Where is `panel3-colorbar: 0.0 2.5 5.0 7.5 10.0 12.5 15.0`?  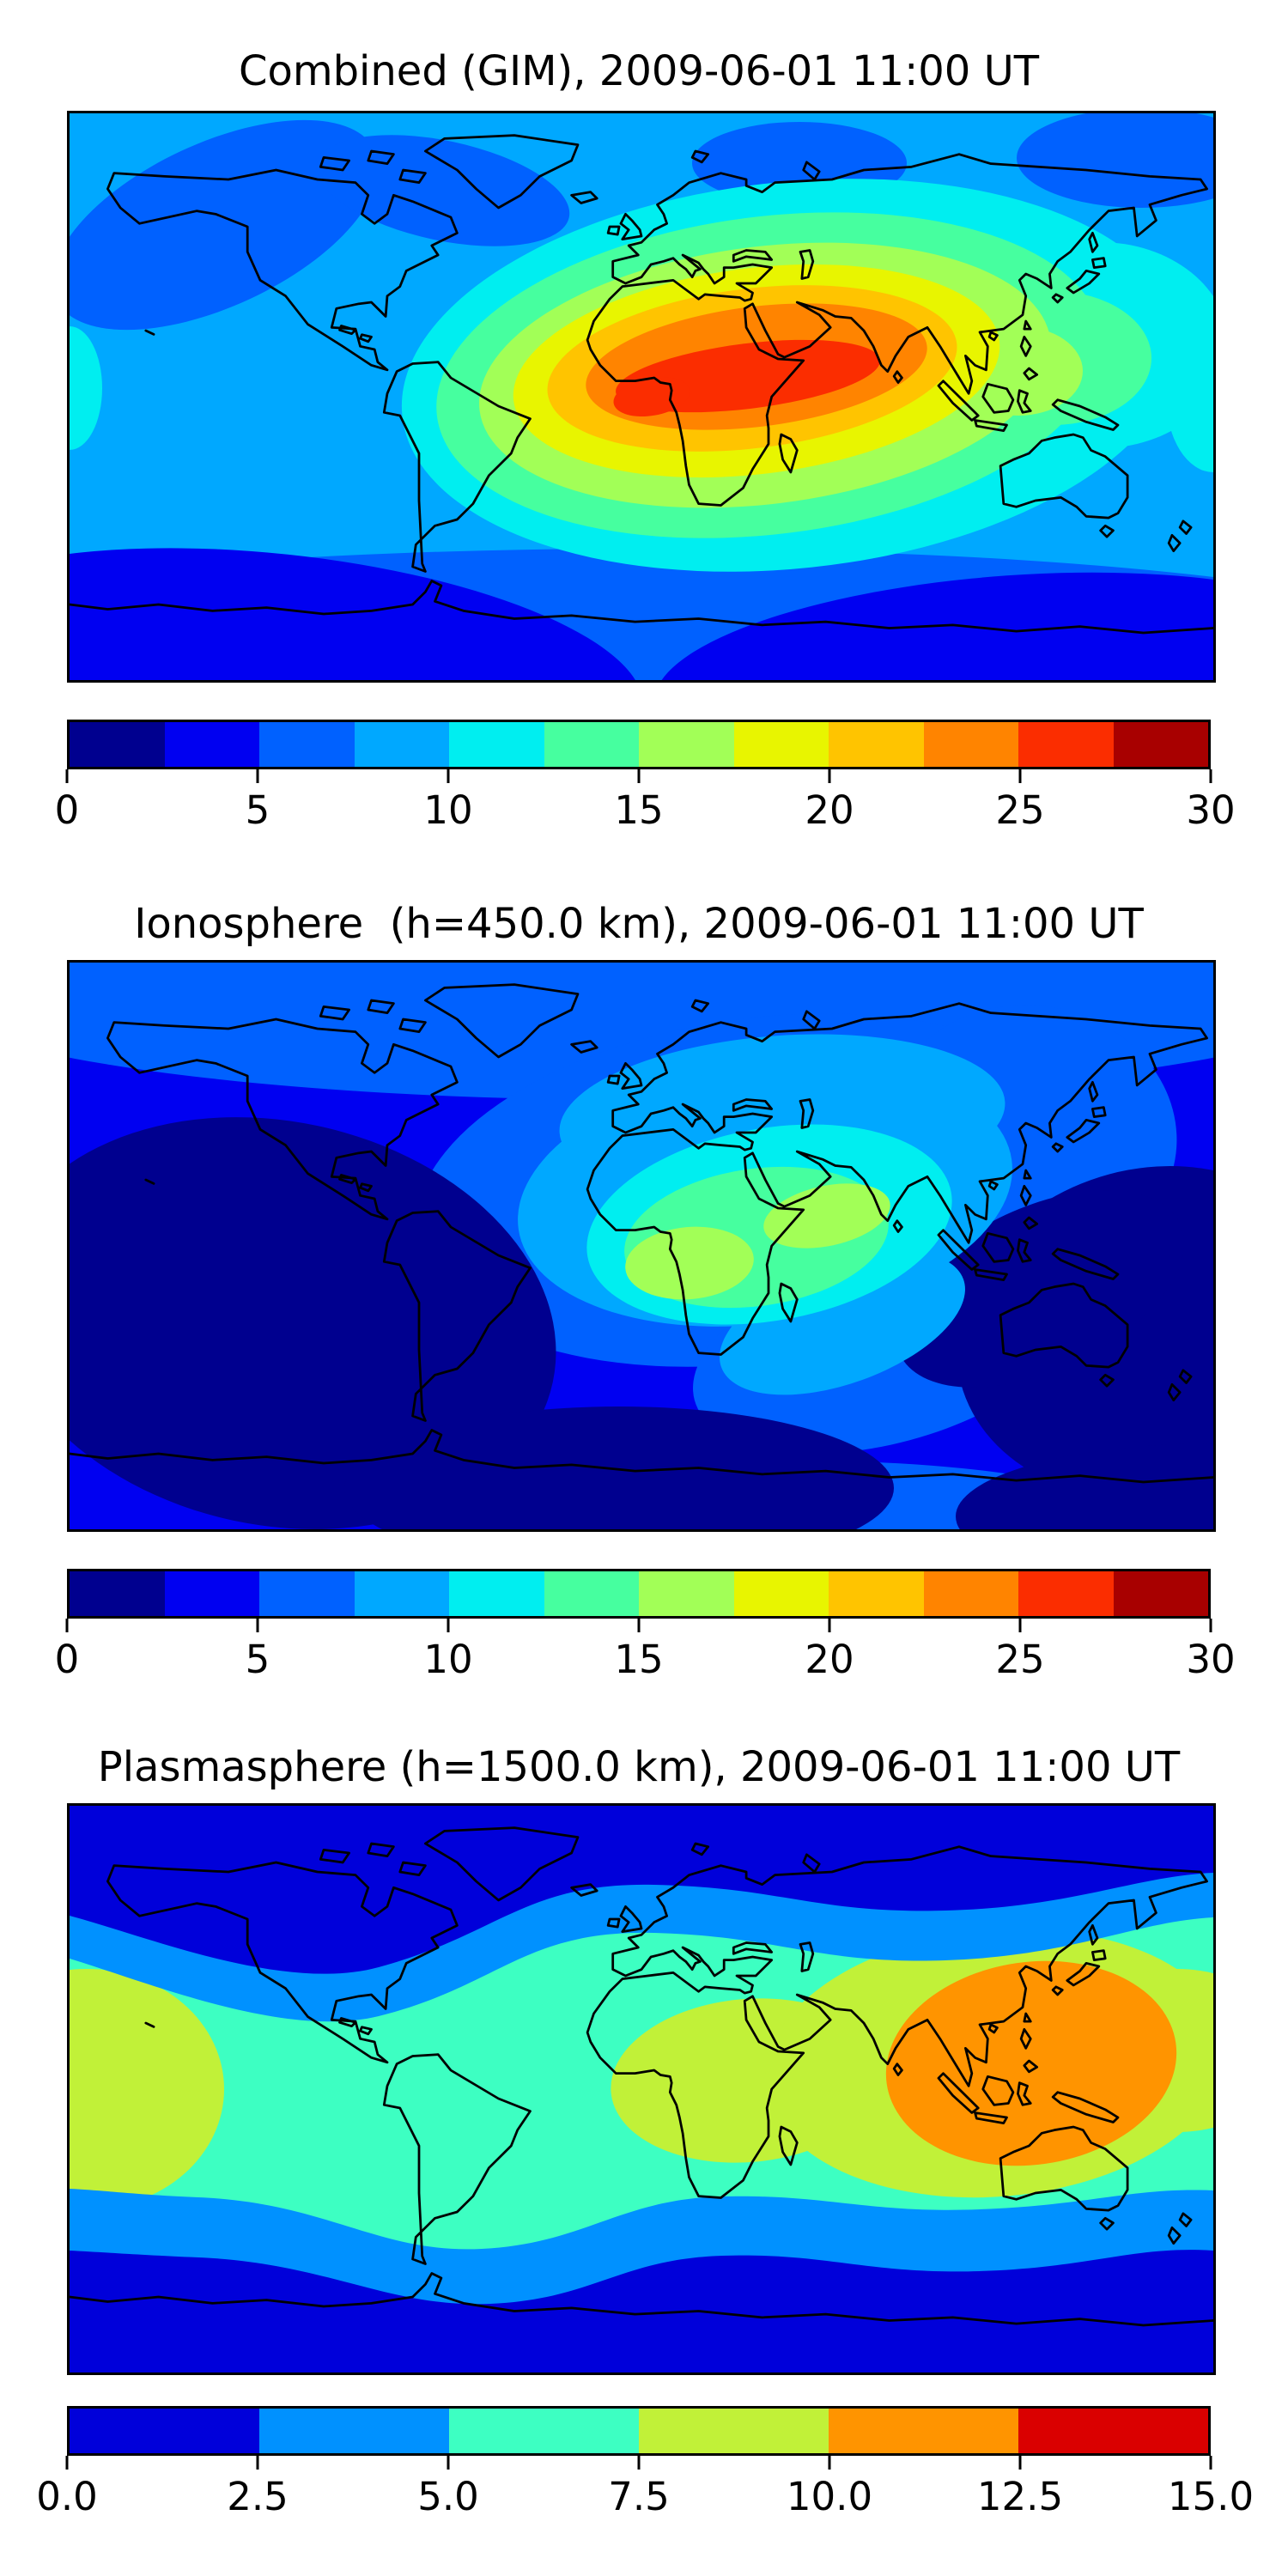 panel3-colorbar: 0.0 2.5 5.0 7.5 10.0 12.5 15.0 is located at coordinates (645, 2463).